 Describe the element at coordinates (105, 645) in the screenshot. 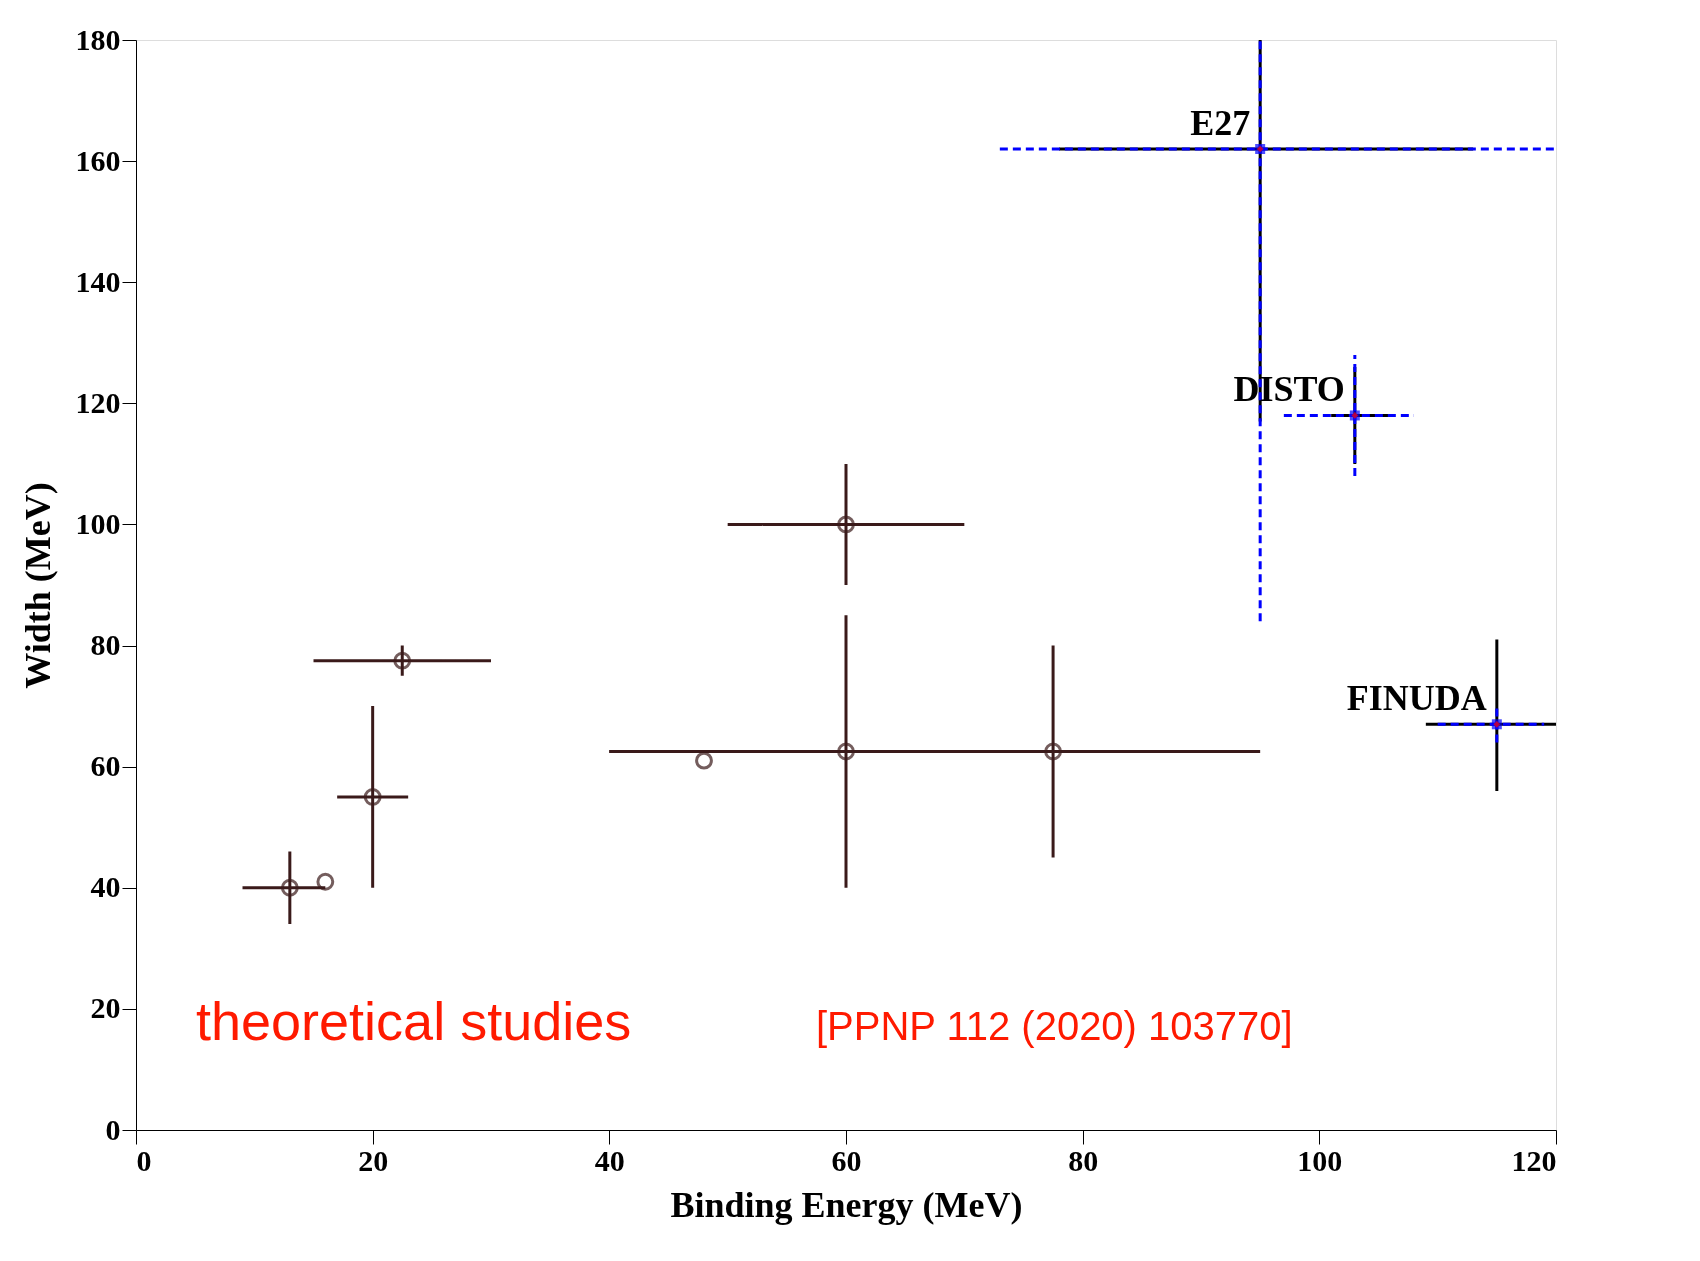

I see `y-tick-label: 80` at that location.